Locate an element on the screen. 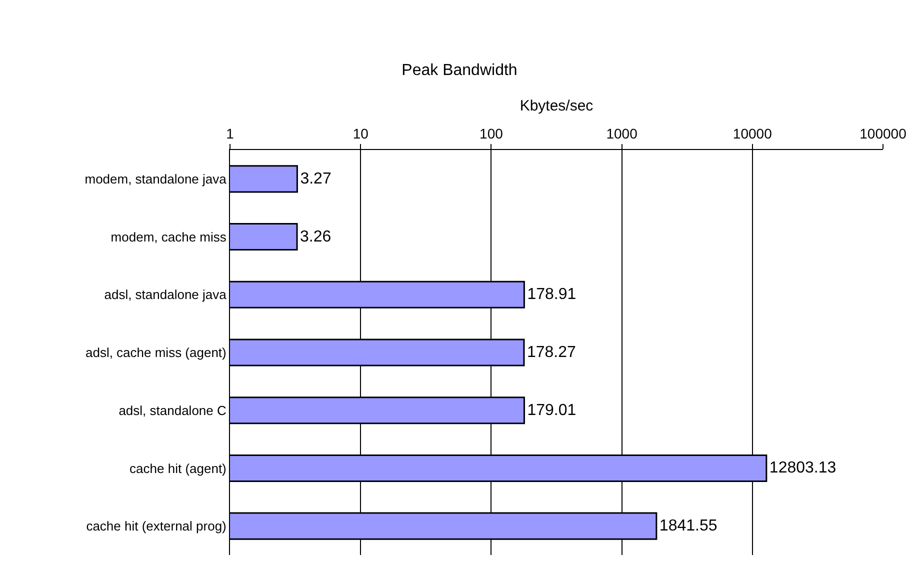  chart-title: Peak Bandwidth is located at coordinates (460, 71).